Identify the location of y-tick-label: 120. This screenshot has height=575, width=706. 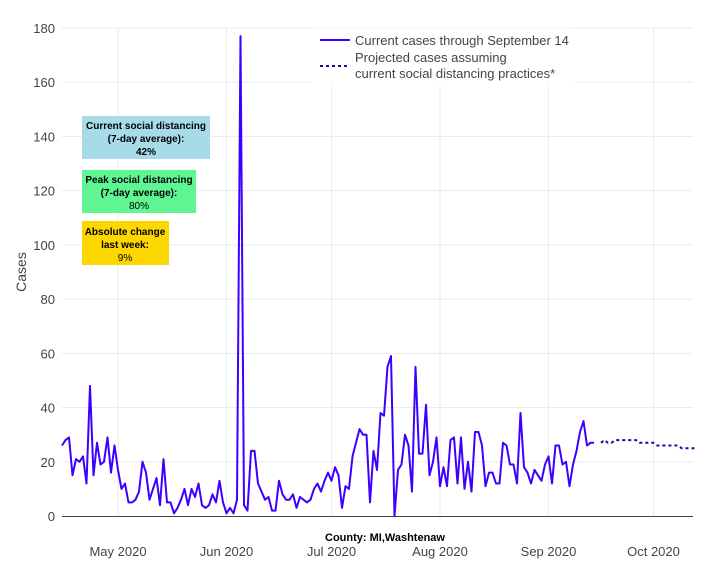
(44, 191).